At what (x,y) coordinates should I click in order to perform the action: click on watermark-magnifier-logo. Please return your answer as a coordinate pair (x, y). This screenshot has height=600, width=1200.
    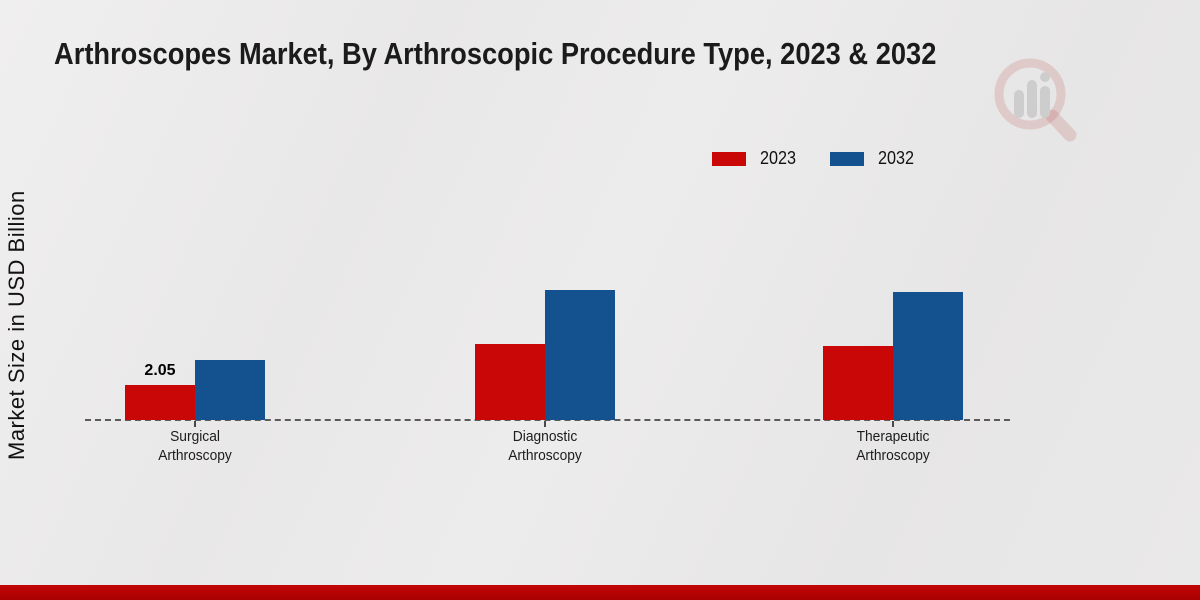
    Looking at the image, I should click on (1035, 100).